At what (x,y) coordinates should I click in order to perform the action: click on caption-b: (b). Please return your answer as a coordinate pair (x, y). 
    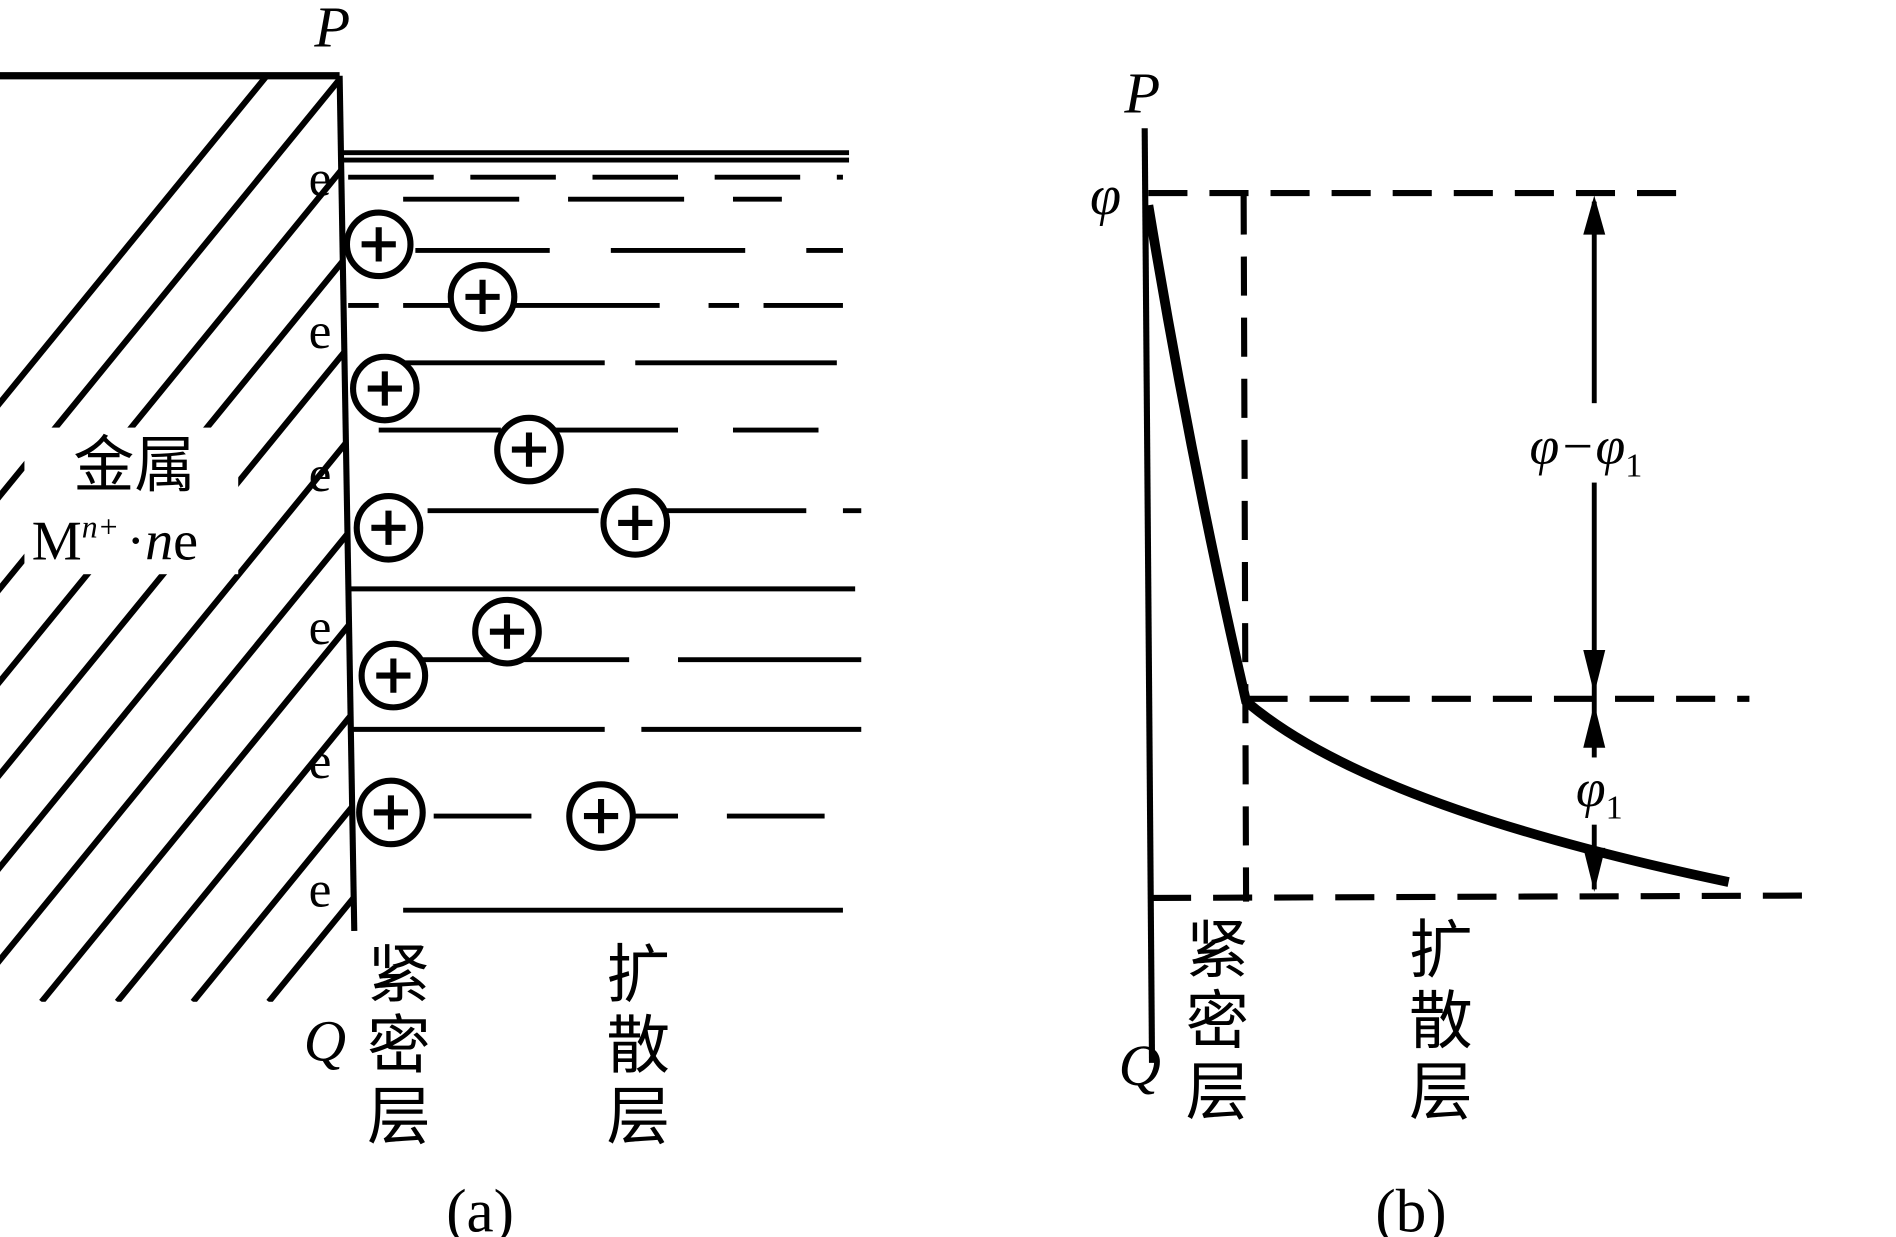
    Looking at the image, I should click on (1410, 1208).